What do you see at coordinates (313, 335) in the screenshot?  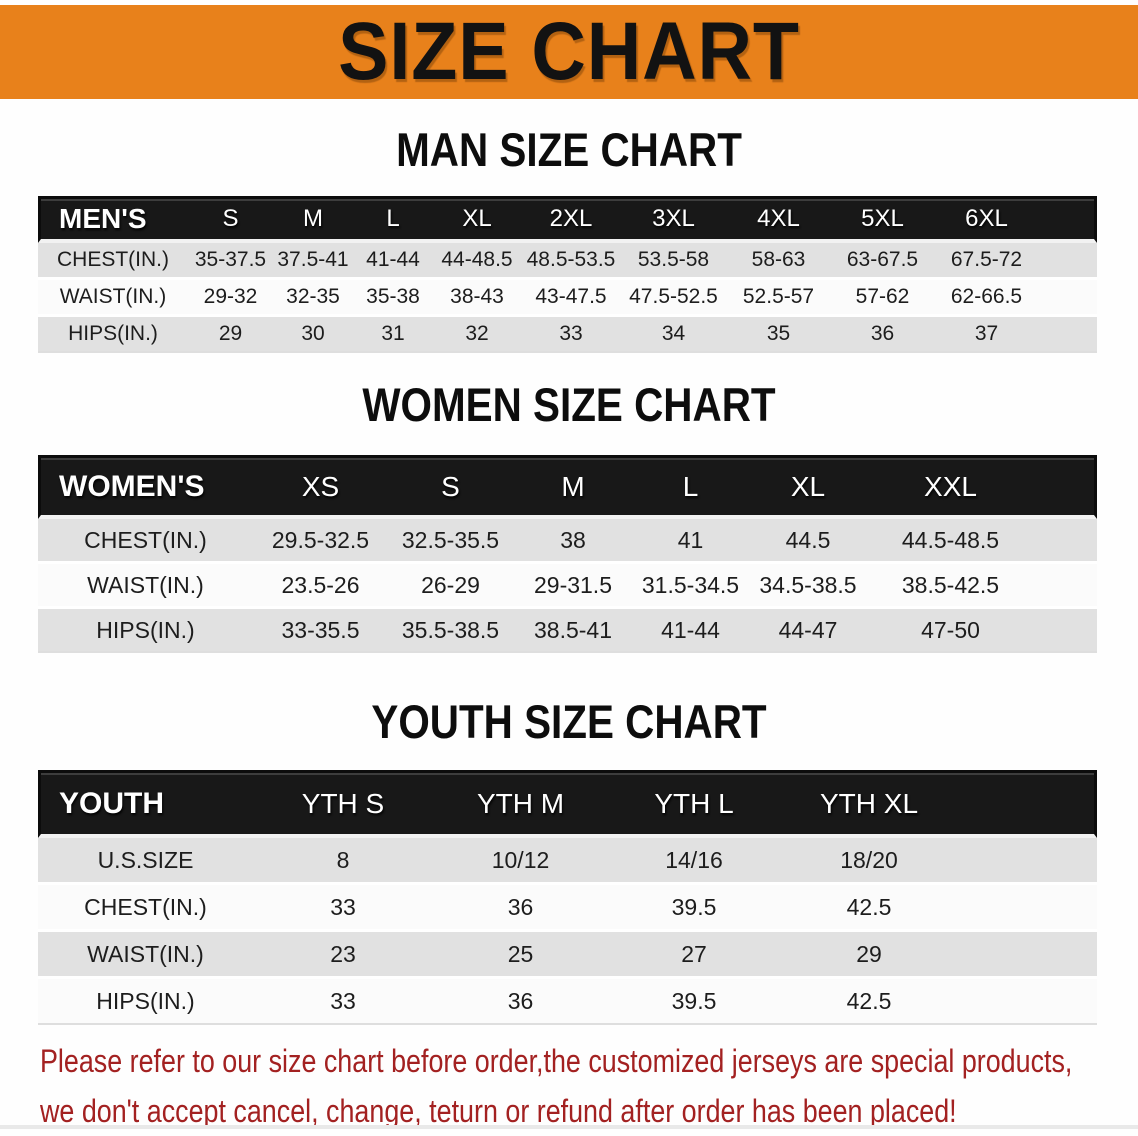 I see `cell: 30` at bounding box center [313, 335].